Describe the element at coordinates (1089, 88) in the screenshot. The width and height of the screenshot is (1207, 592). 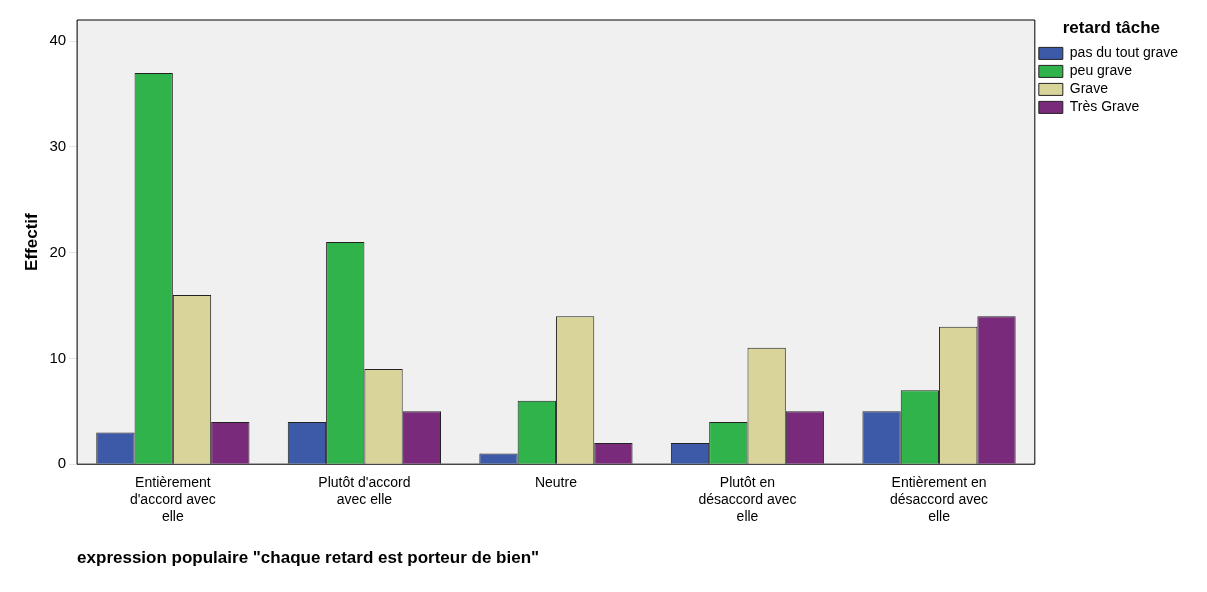
I see `legend-label: Grave` at that location.